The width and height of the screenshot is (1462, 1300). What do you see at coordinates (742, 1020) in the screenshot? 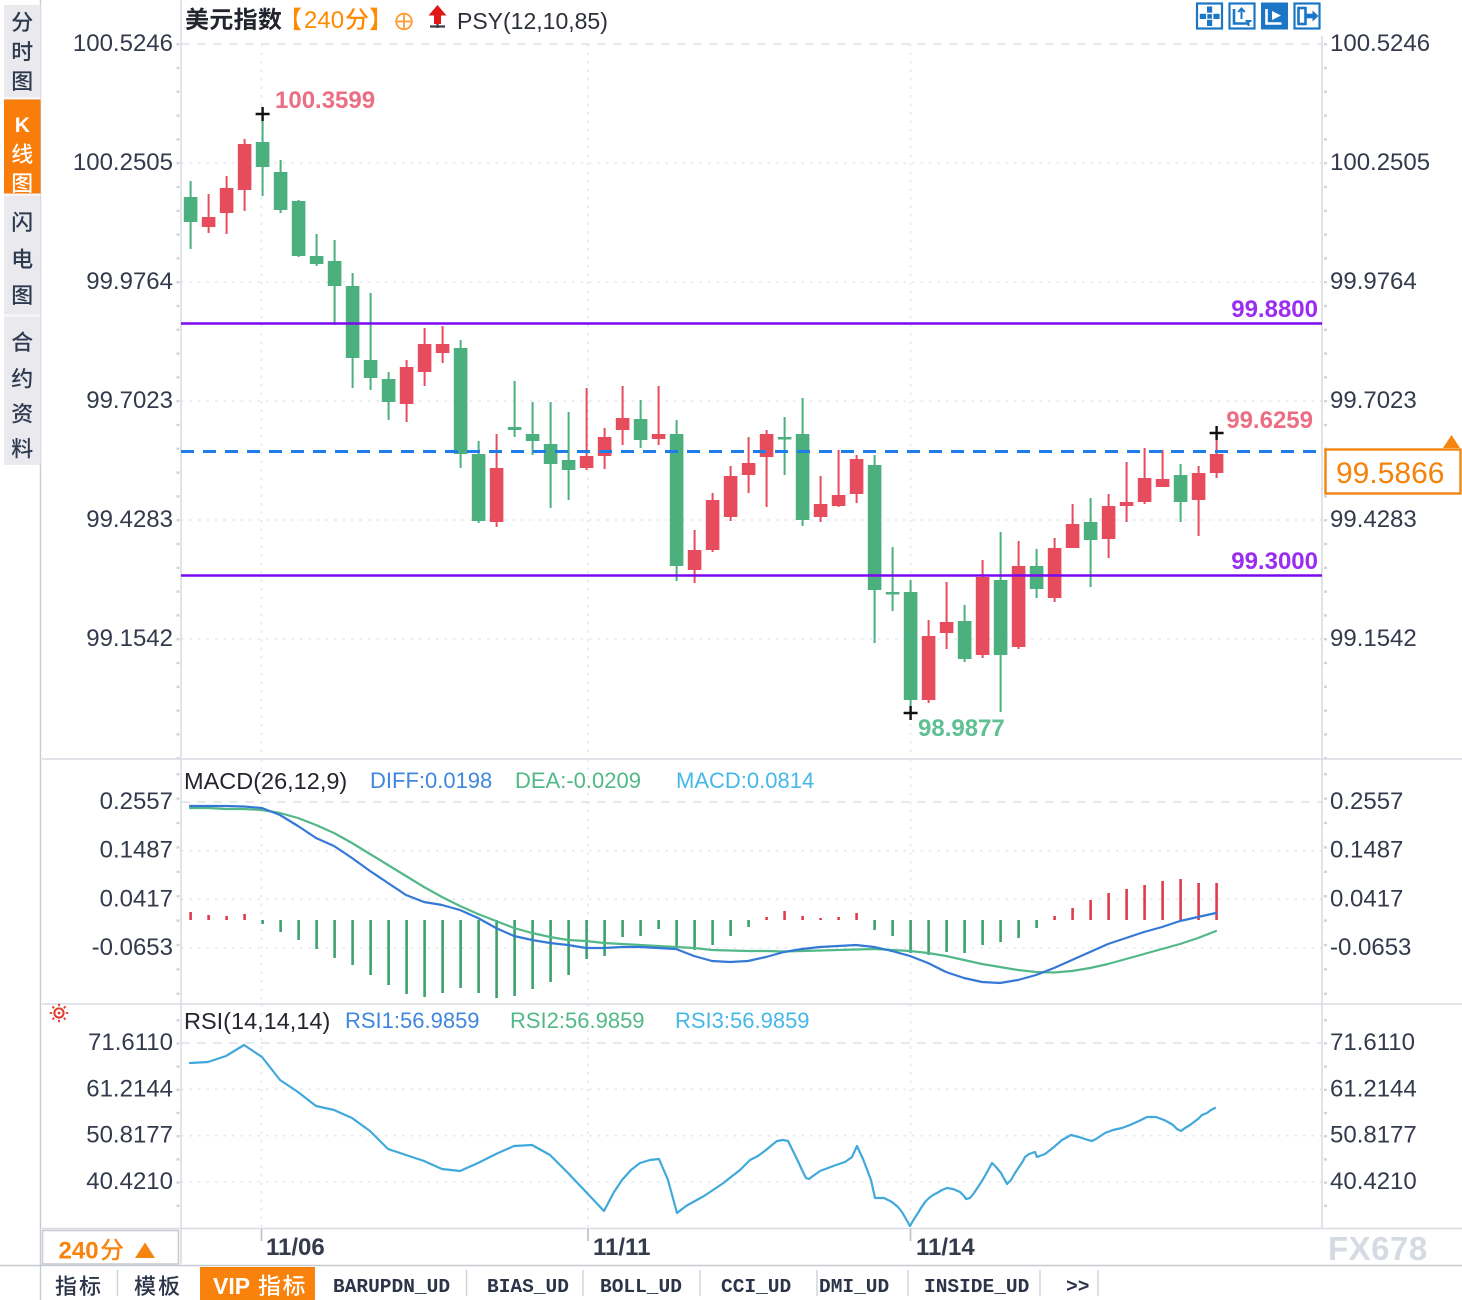
I see `svg-text: RSI3:56.9859` at bounding box center [742, 1020].